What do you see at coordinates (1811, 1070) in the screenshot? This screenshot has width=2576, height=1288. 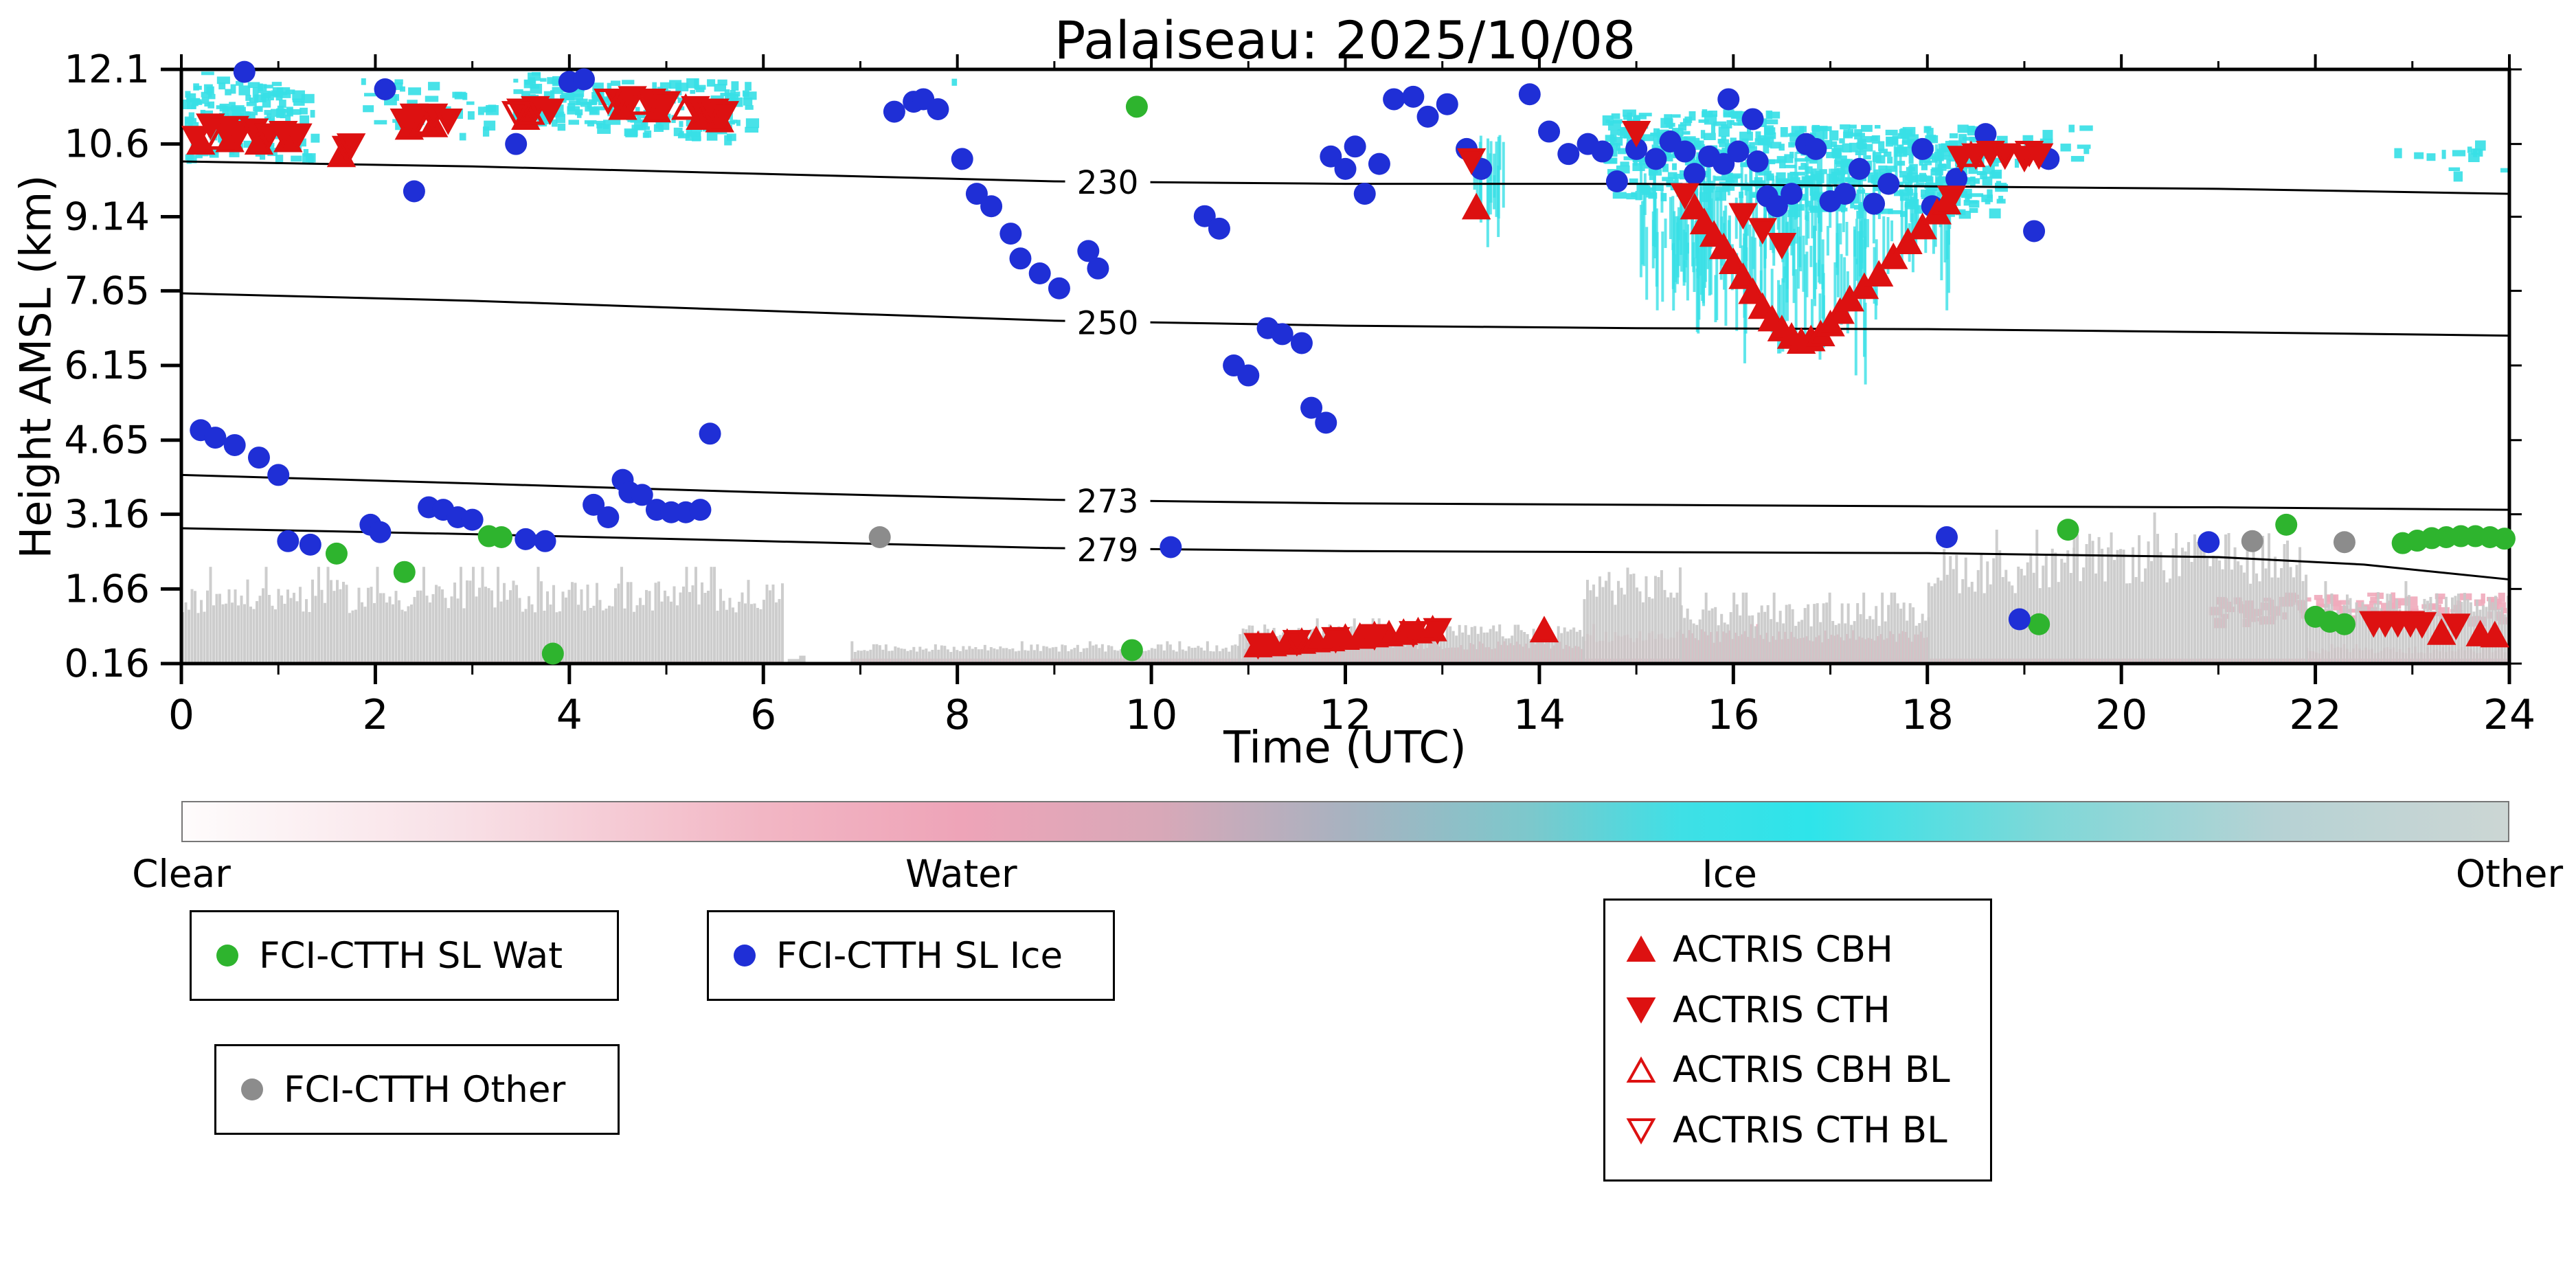 I see `legend-label: ACTRIS CBH BL` at bounding box center [1811, 1070].